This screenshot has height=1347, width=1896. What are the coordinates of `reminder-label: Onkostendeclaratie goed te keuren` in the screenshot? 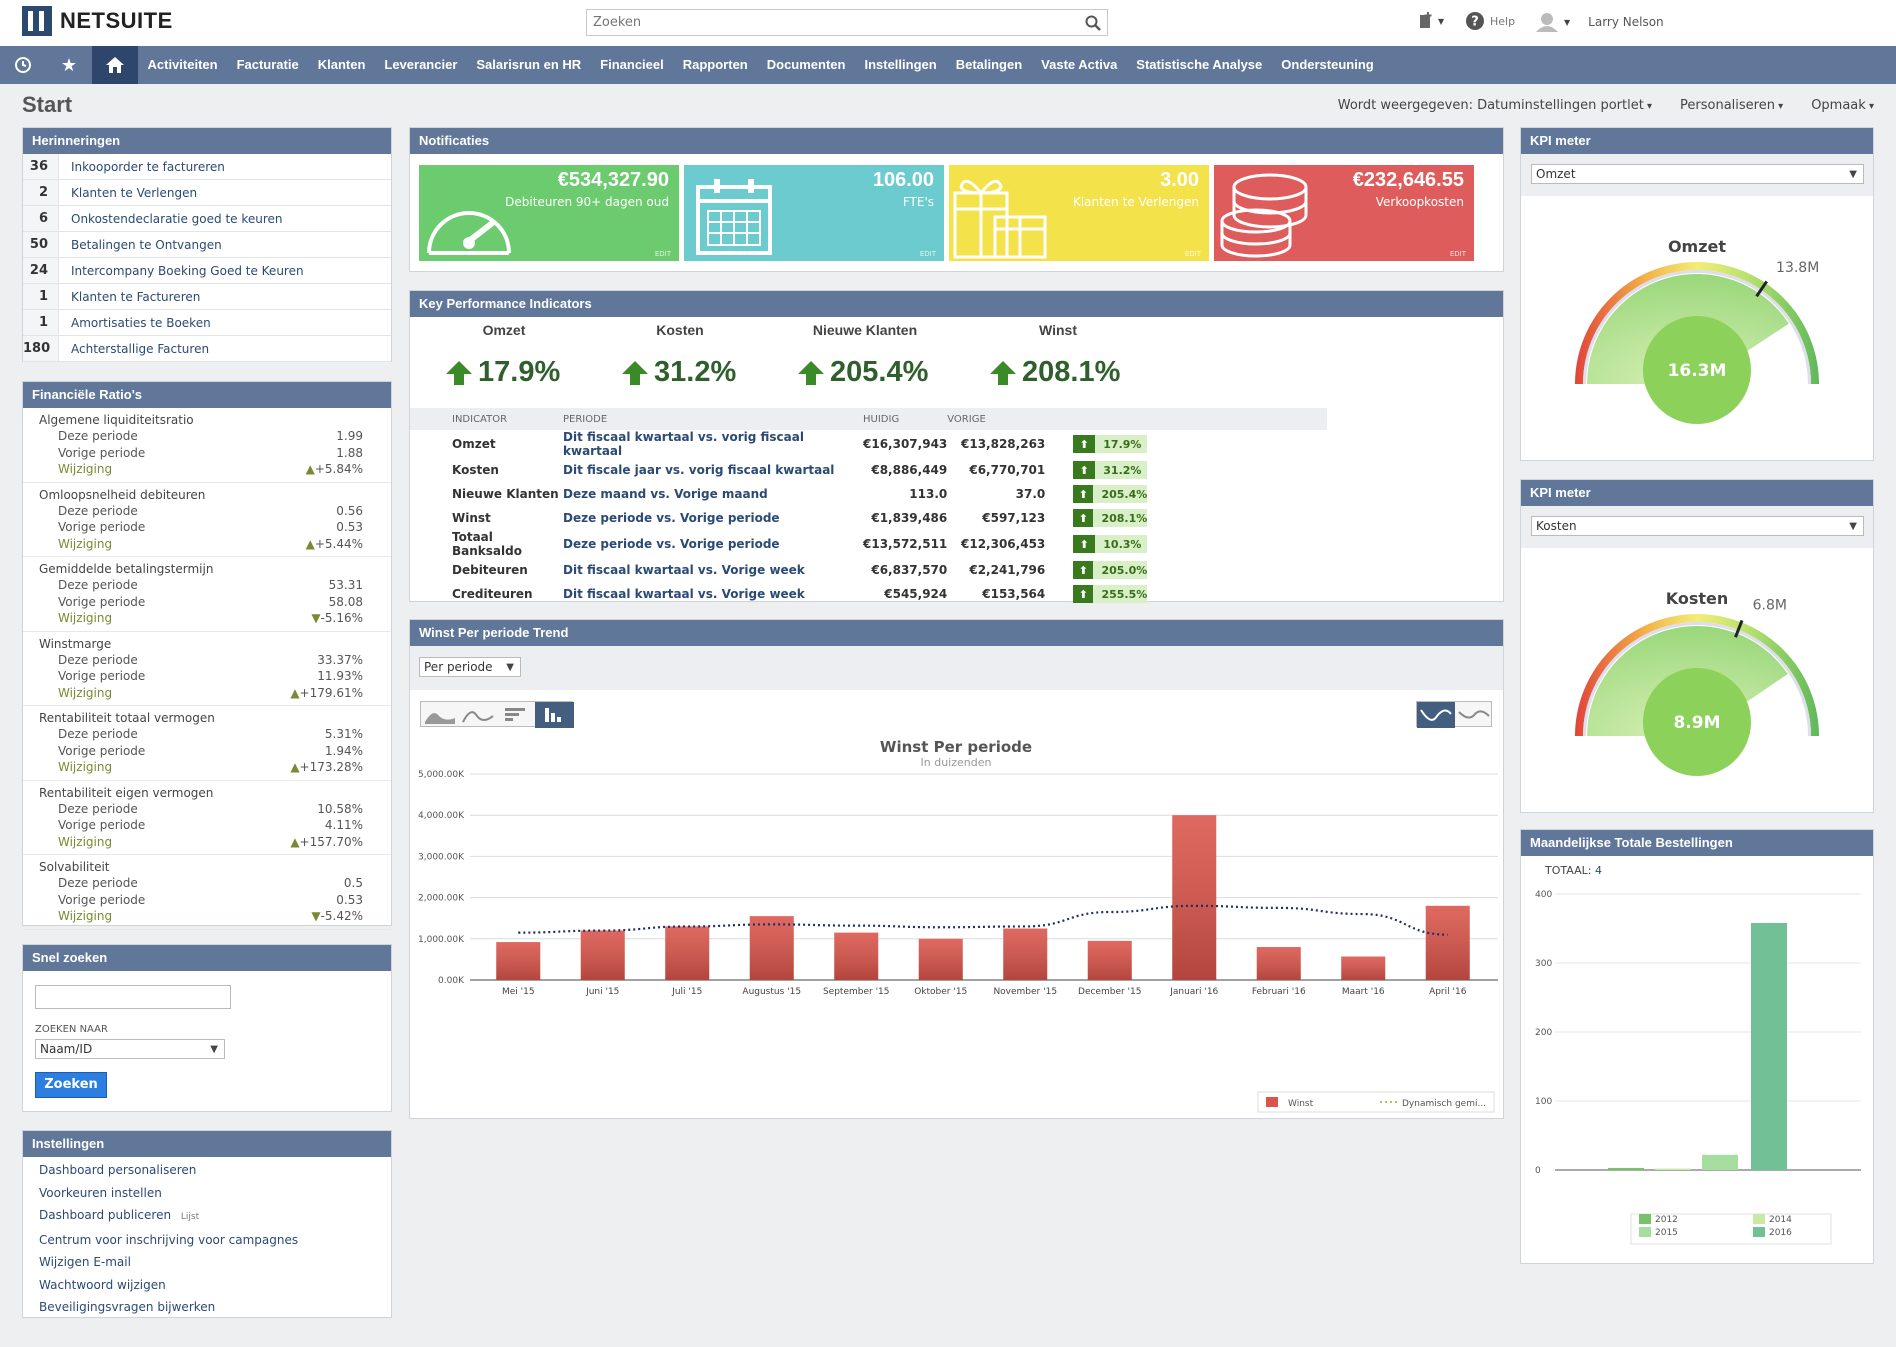 It's located at (177, 218).